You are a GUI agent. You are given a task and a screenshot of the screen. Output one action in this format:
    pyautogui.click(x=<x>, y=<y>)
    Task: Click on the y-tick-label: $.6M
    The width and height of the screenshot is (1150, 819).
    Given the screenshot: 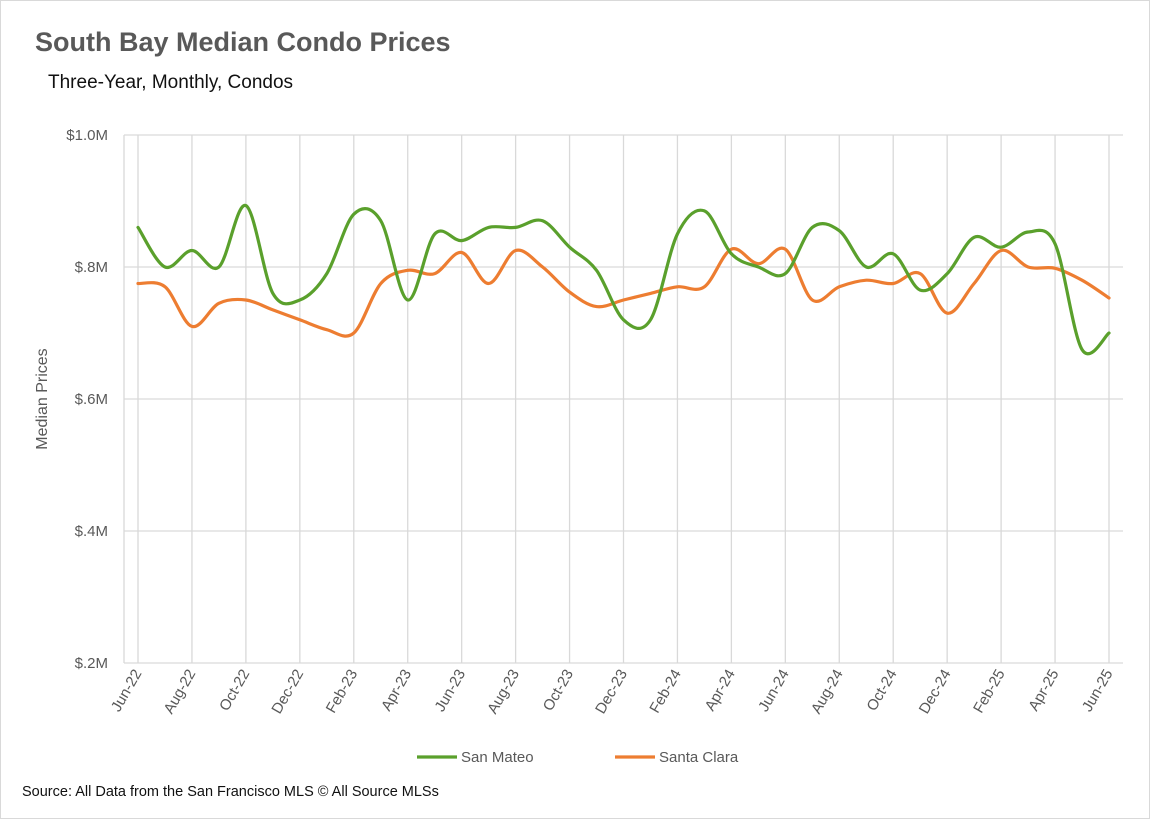 What is the action you would take?
    pyautogui.click(x=91, y=399)
    